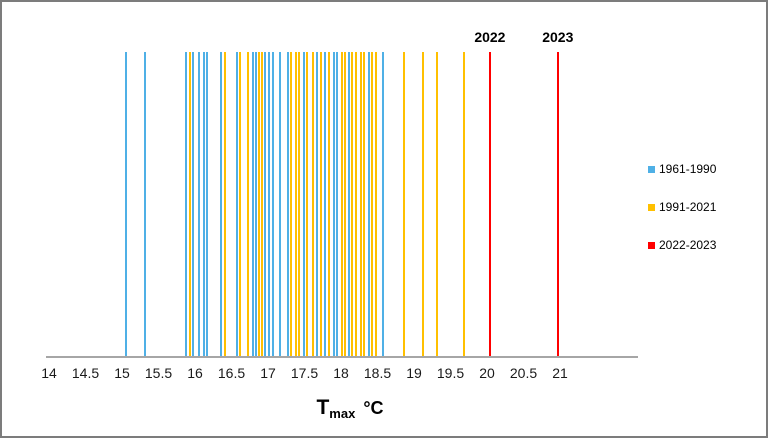 The image size is (768, 438). What do you see at coordinates (373, 408) in the screenshot?
I see `x-axis-title-unit: °C` at bounding box center [373, 408].